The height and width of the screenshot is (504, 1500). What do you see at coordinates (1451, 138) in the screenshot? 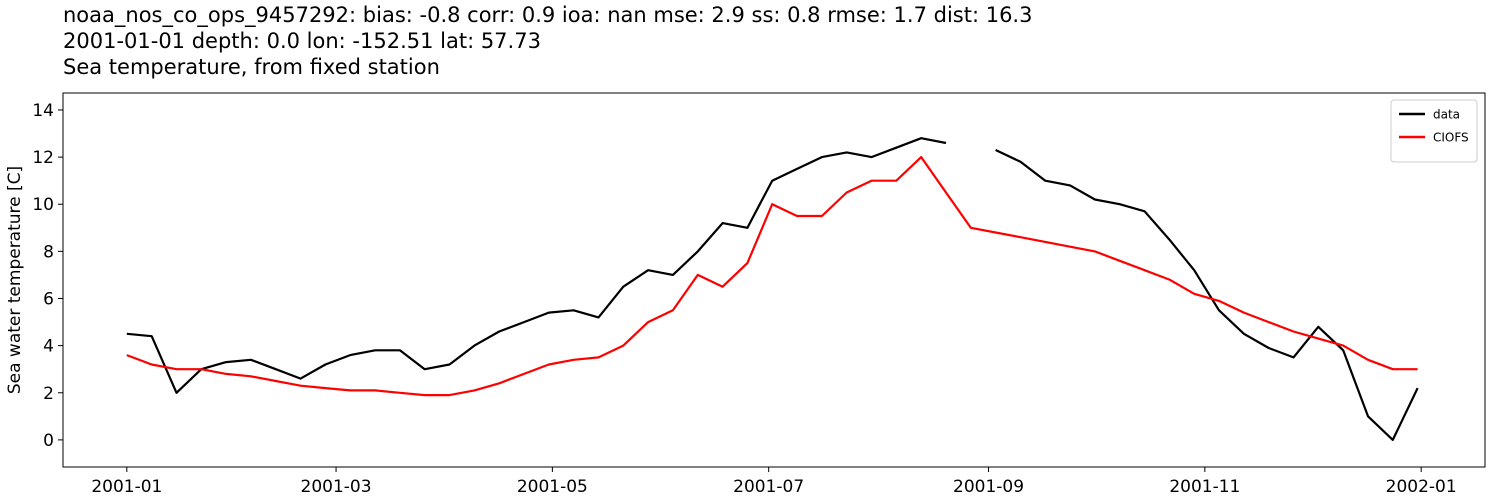
I see `legend-label: CIOFS` at bounding box center [1451, 138].